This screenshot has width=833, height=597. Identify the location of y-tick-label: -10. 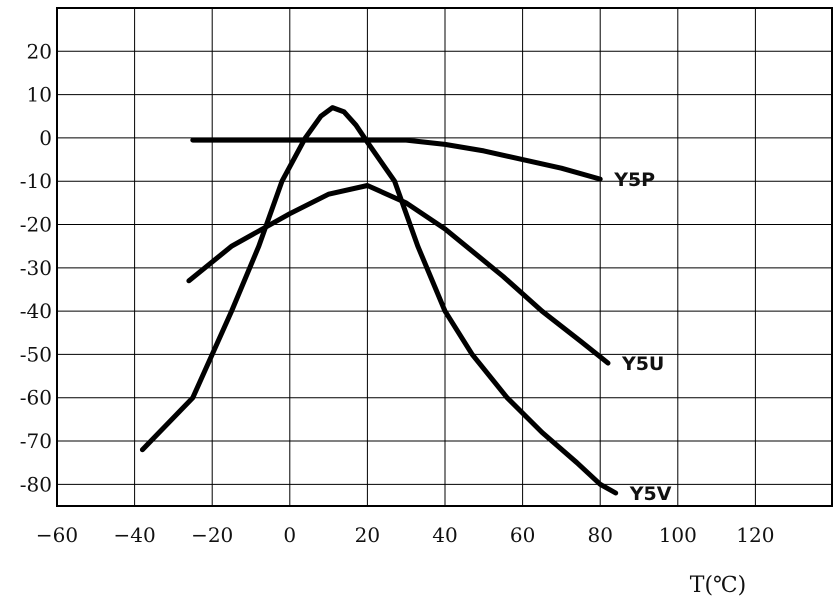
(36, 181).